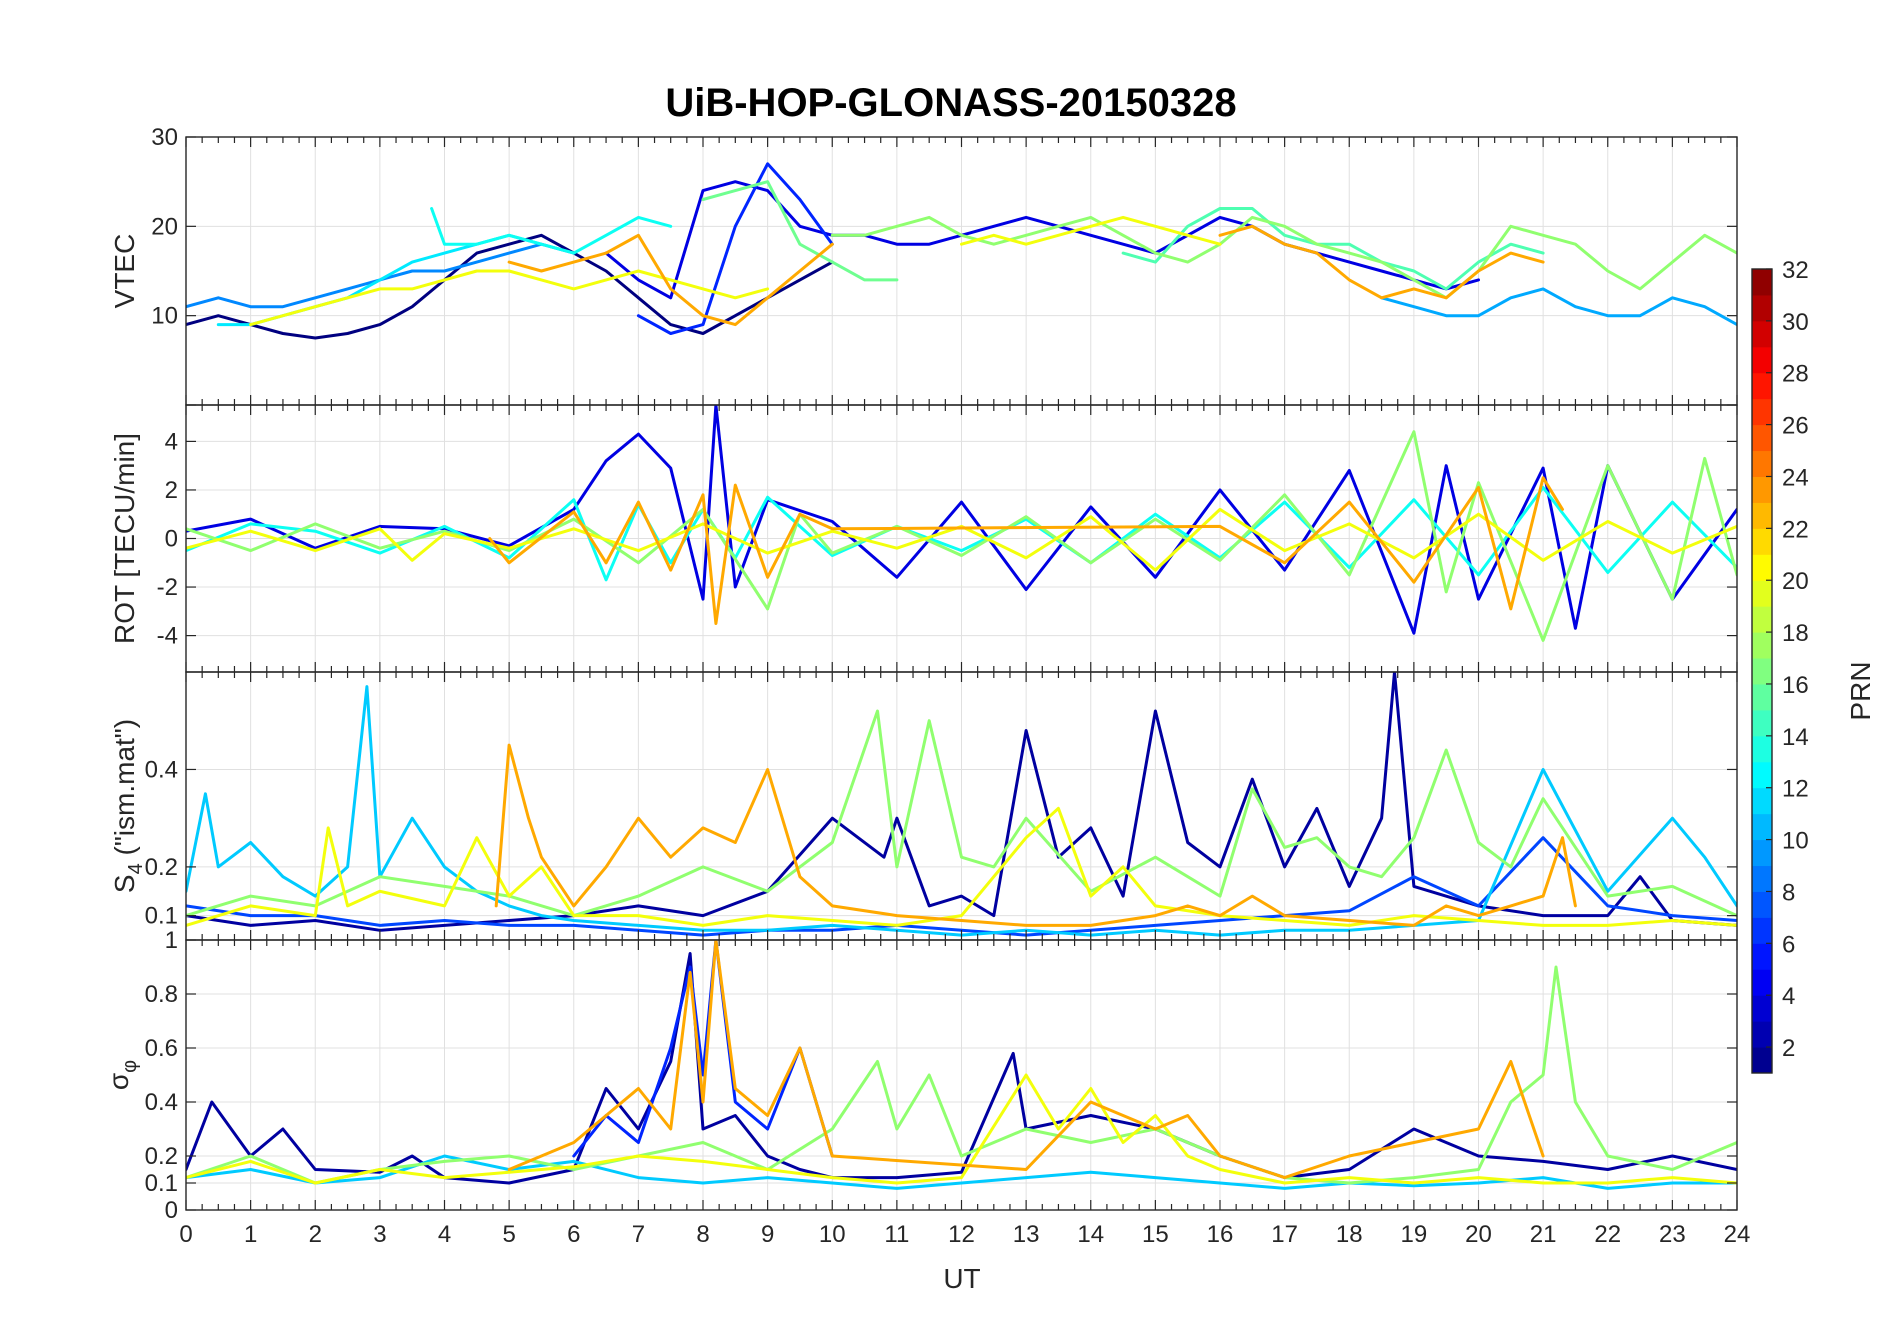 This screenshot has width=1902, height=1330. I want to click on x-tick-label: 5, so click(508, 1234).